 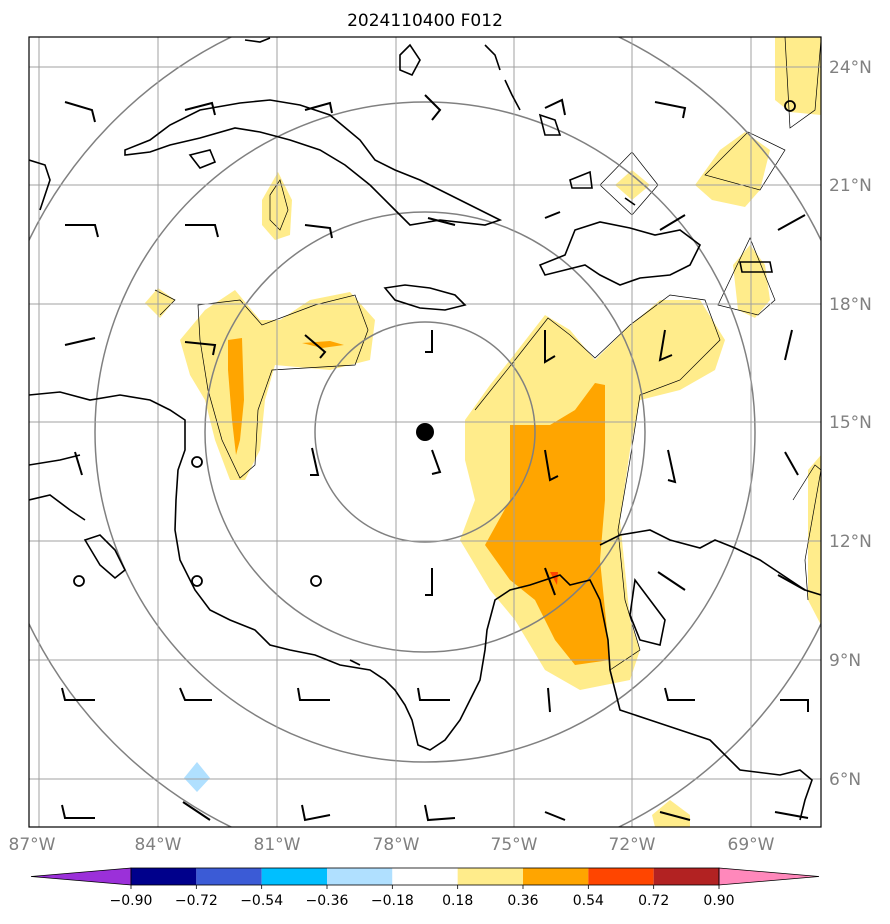 I want to click on colorbar-extend-low, so click(x=81, y=876).